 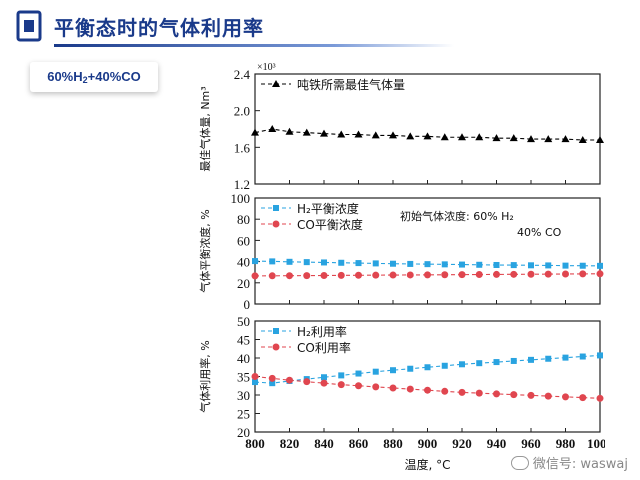 What do you see at coordinates (241, 198) in the screenshot?
I see `y-tick-label: 100` at bounding box center [241, 198].